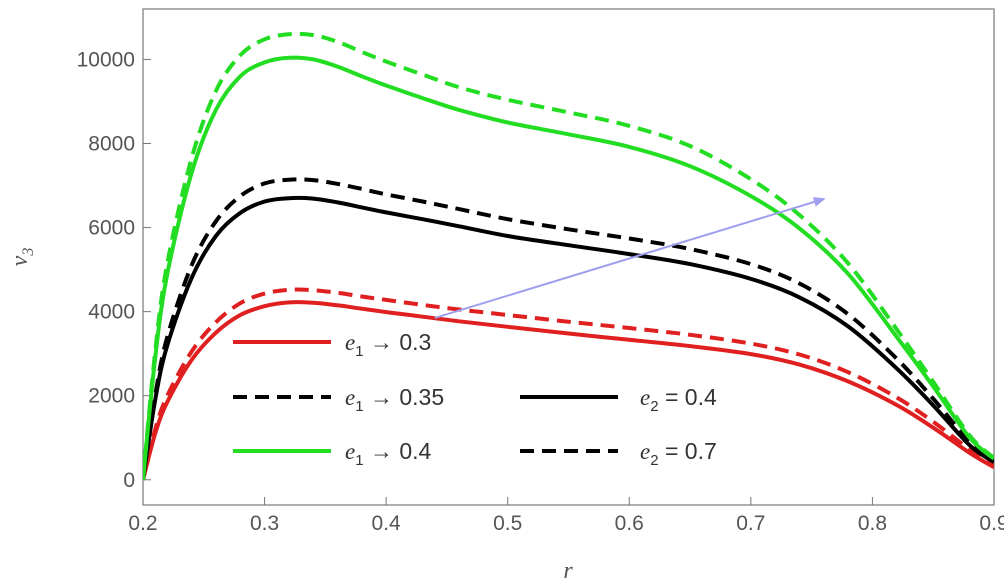 Image resolution: width=1004 pixels, height=585 pixels. What do you see at coordinates (114, 270) in the screenshot?
I see `y-axis: 0 2000 4000 6000 8000 10000` at bounding box center [114, 270].